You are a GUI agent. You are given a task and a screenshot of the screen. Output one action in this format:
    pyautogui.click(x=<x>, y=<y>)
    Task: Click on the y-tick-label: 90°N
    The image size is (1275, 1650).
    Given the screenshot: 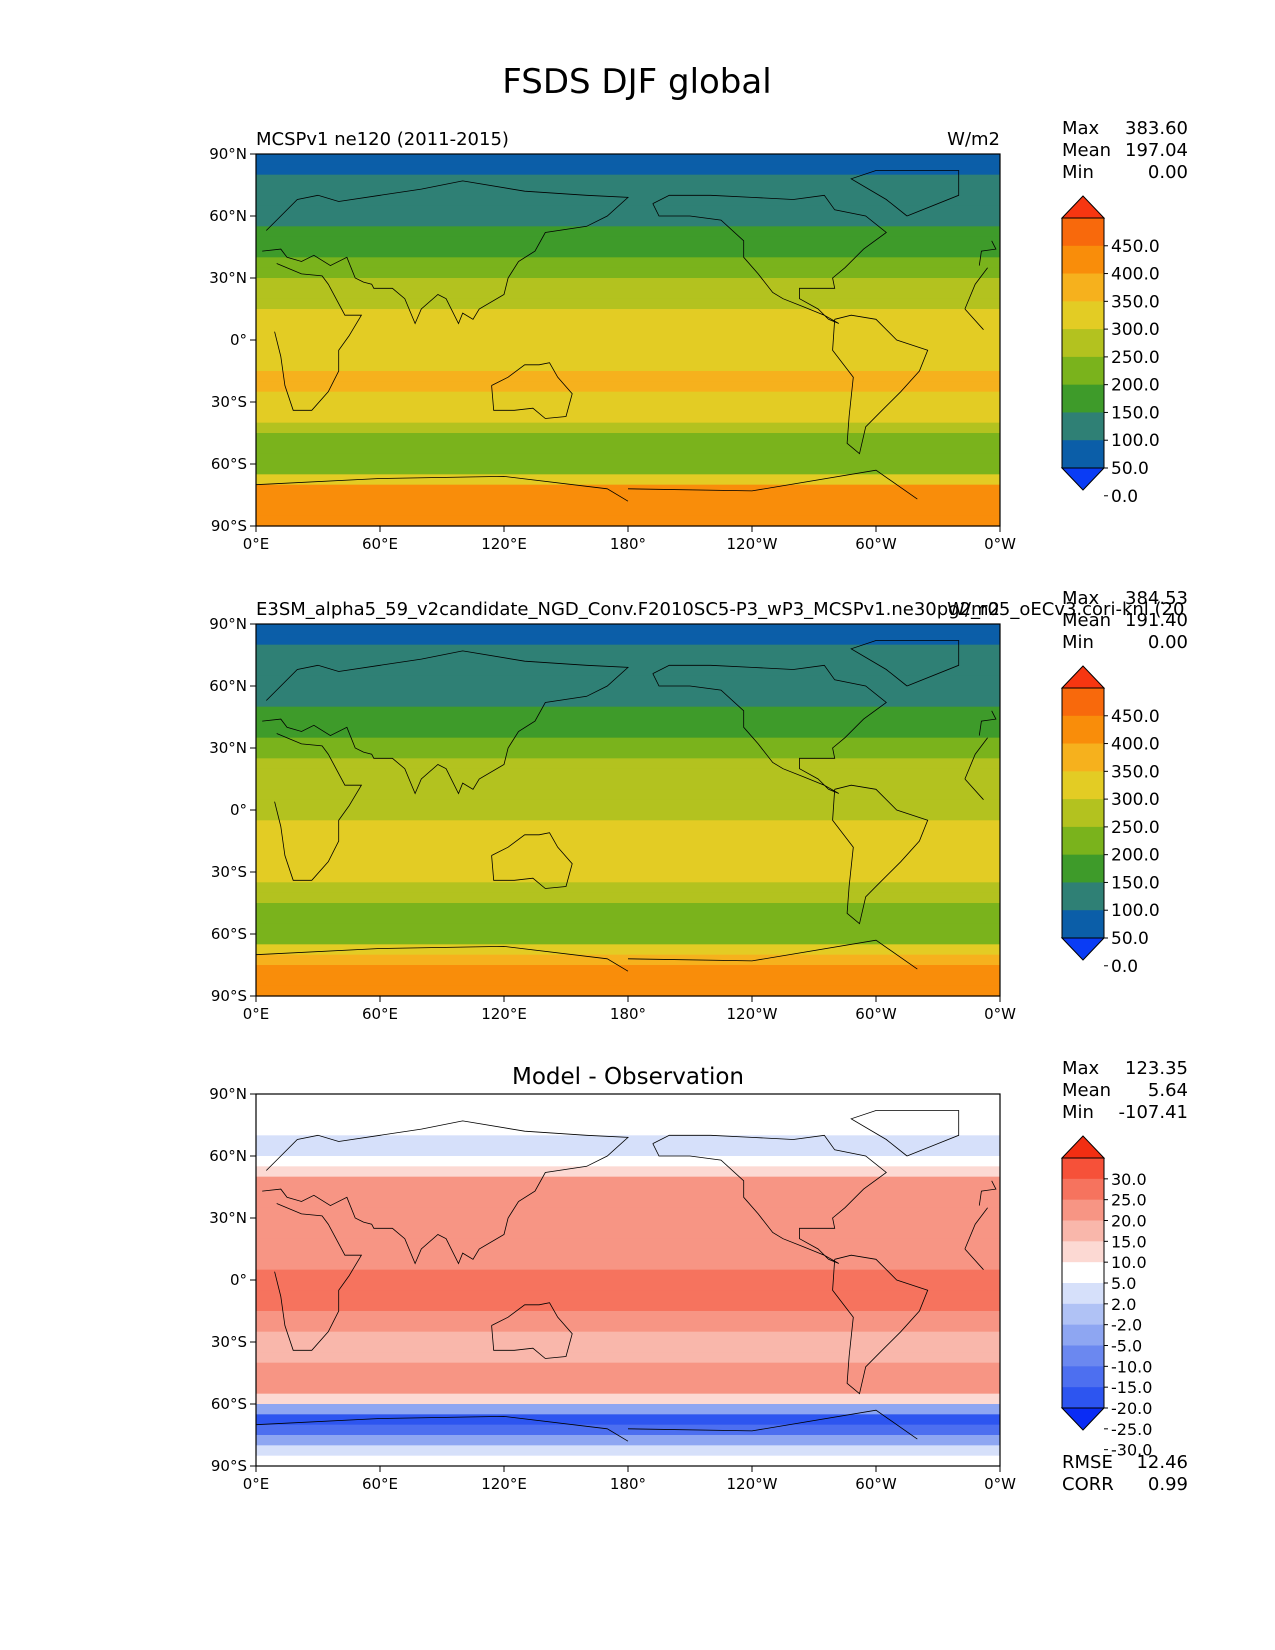 What is the action you would take?
    pyautogui.click(x=228, y=1094)
    